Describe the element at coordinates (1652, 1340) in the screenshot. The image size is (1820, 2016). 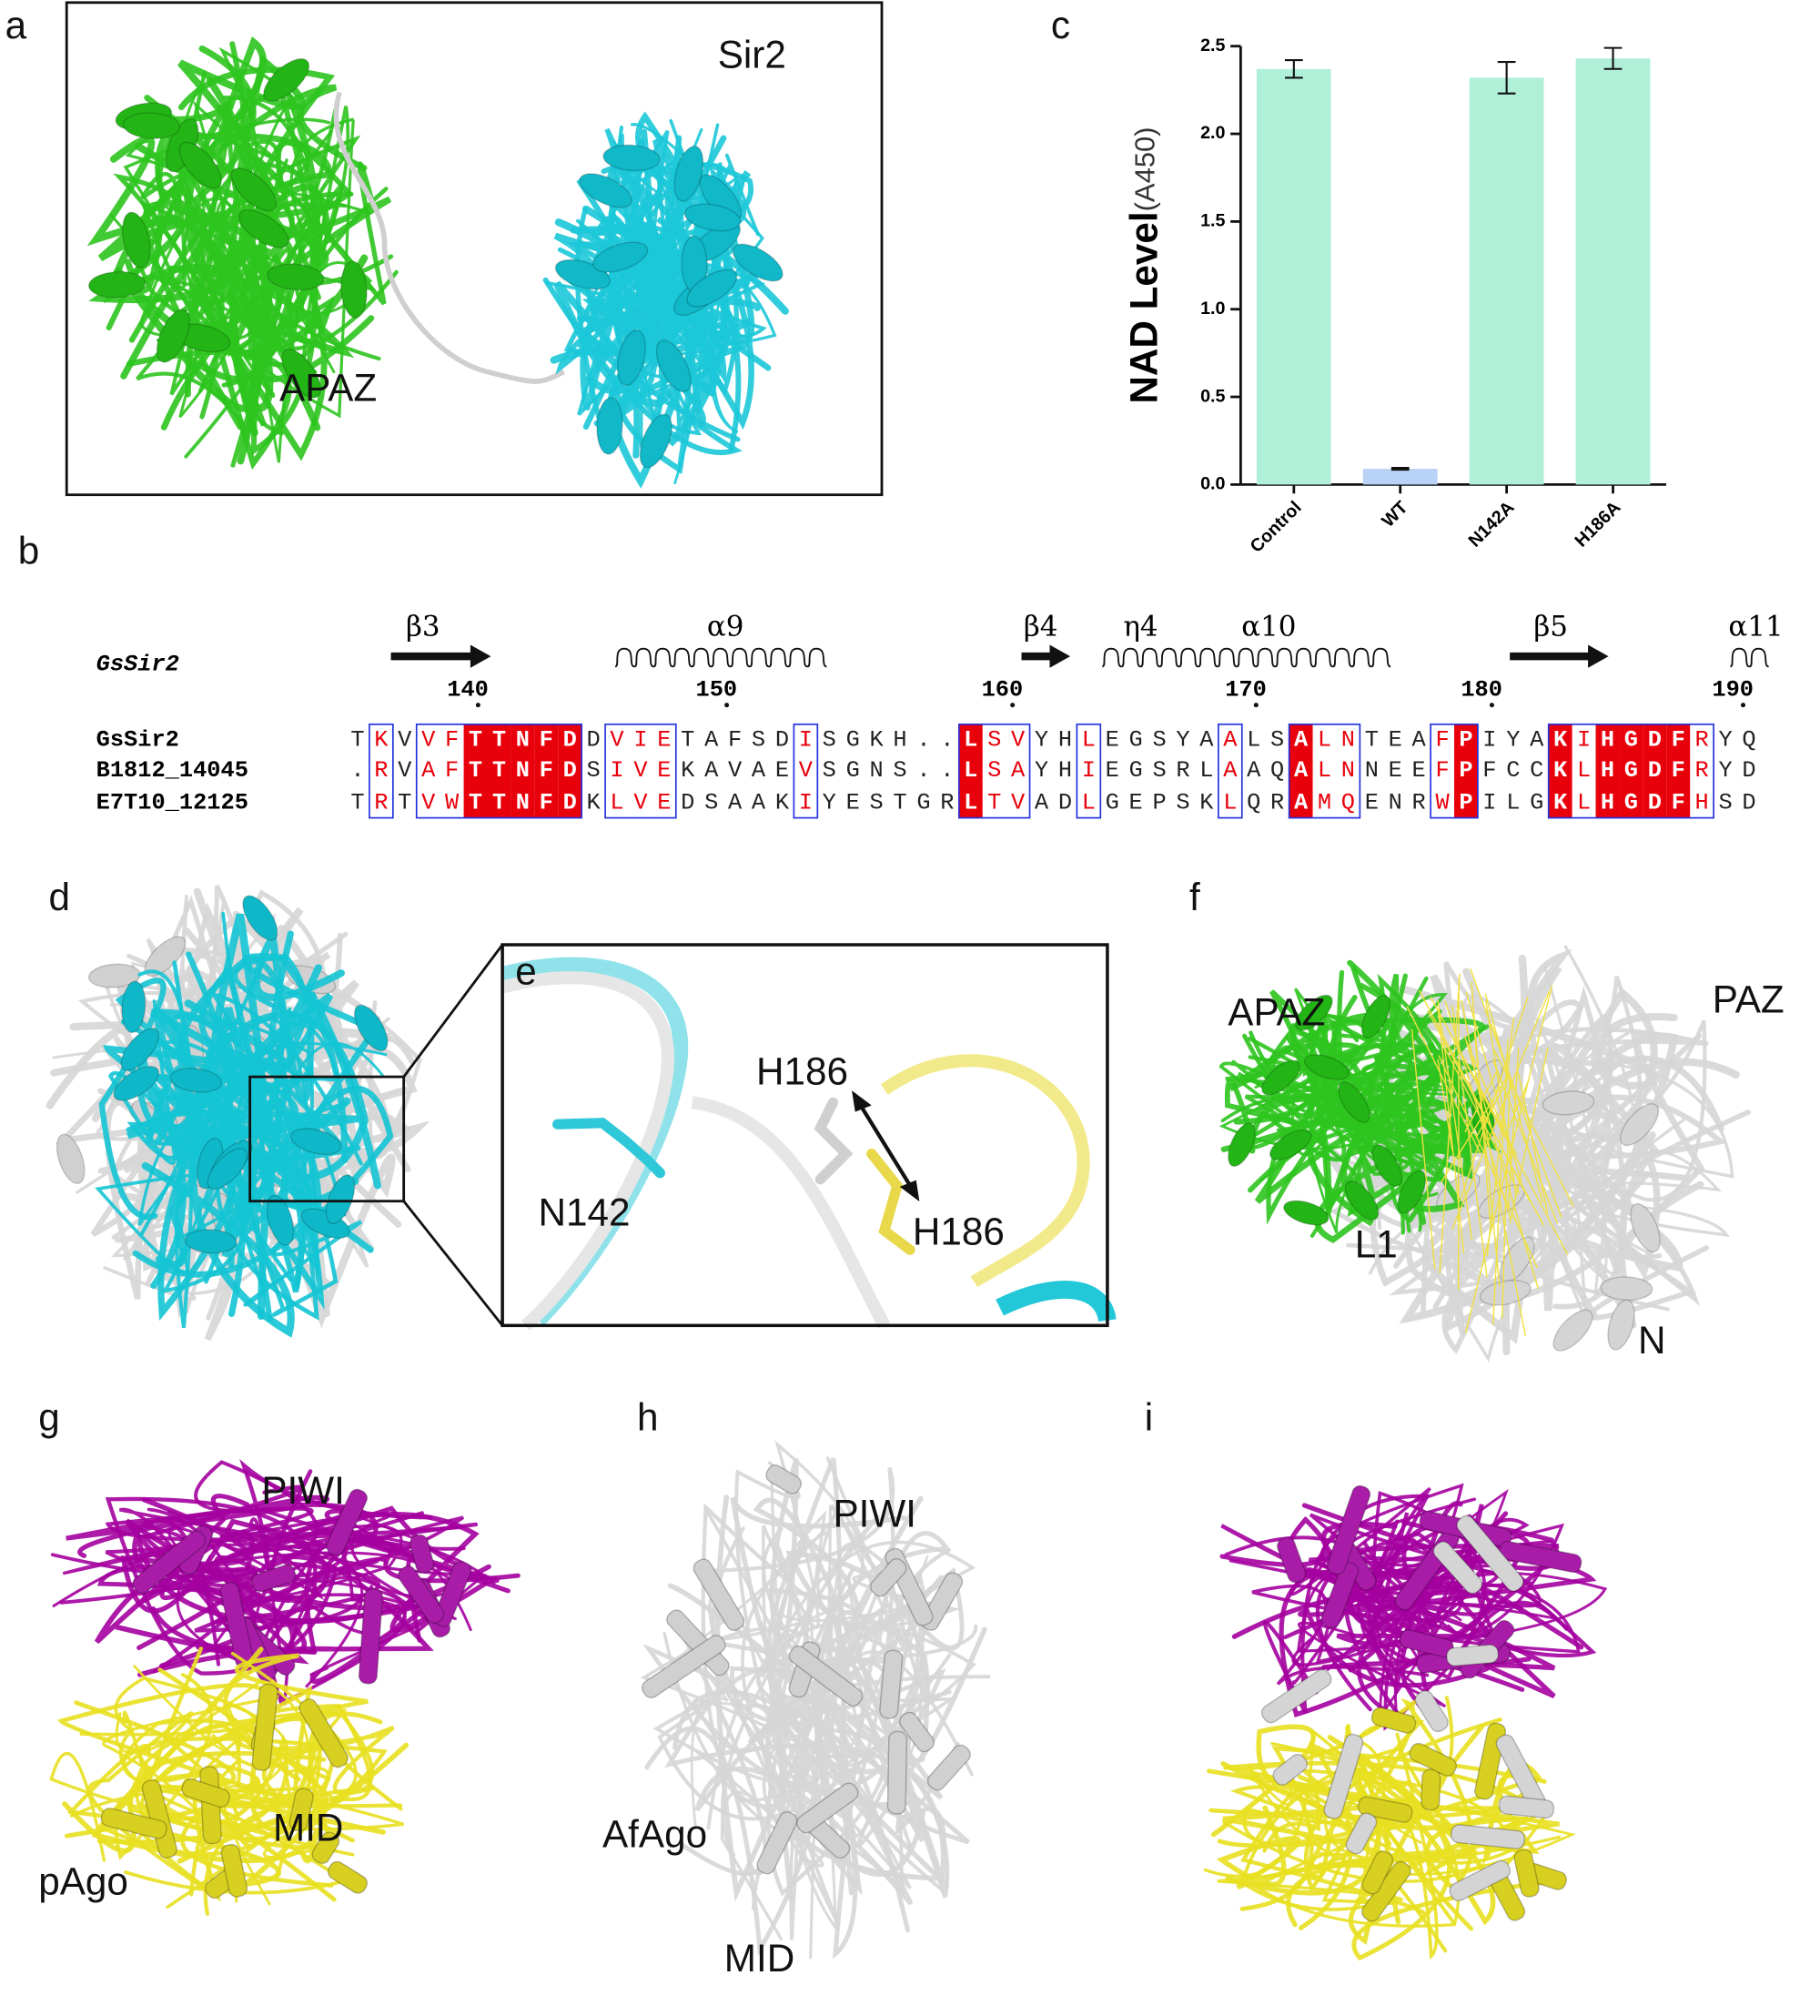
I see `domain-label: N` at that location.